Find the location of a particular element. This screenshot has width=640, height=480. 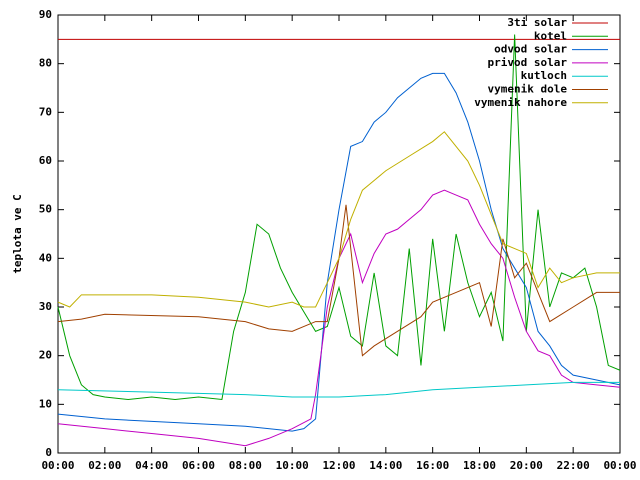

x-tick-label: 14:00 is located at coordinates (385, 465).